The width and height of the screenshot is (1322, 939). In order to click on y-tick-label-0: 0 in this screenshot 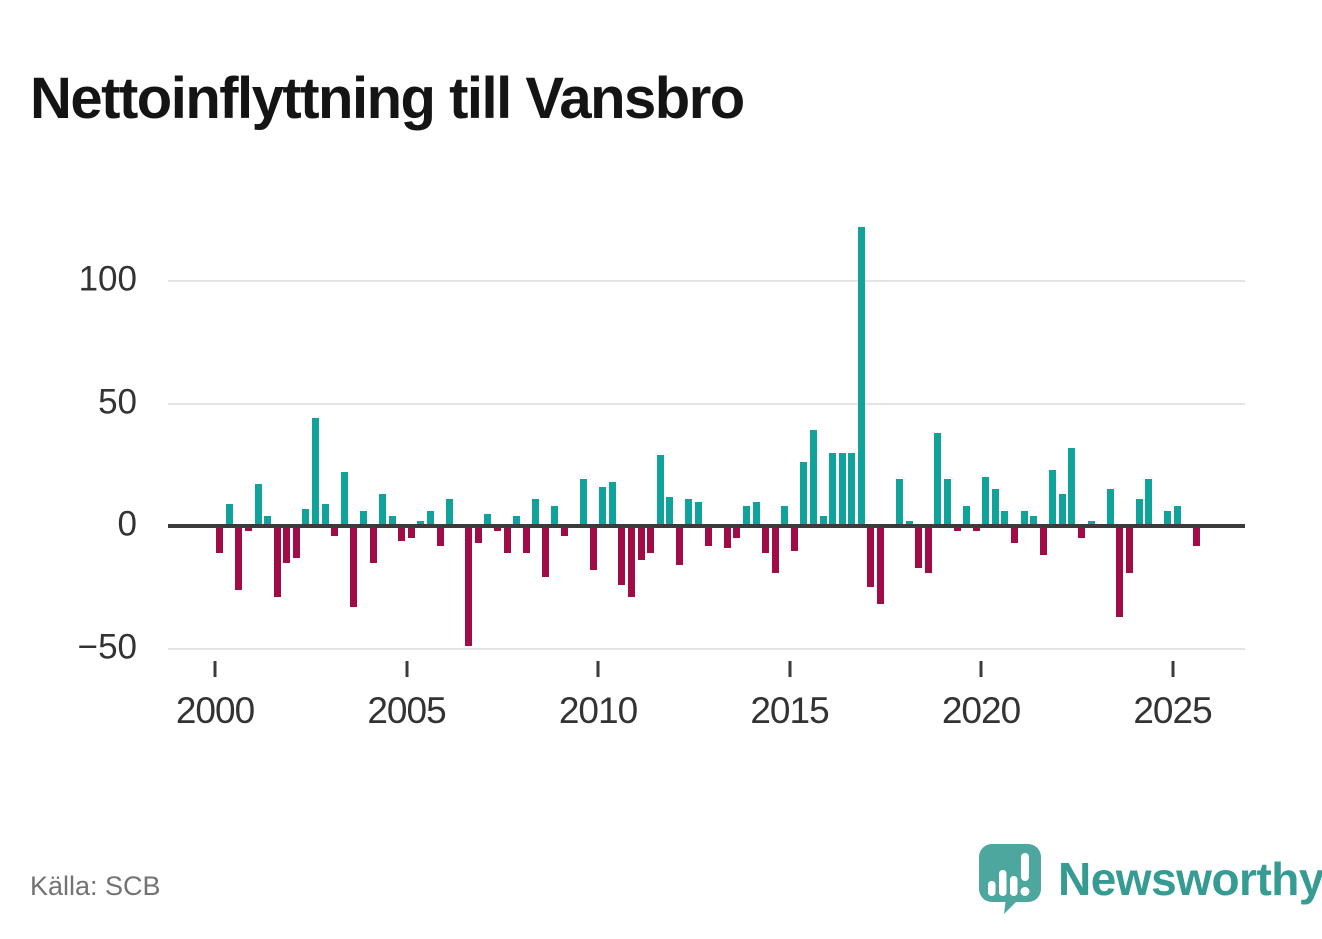, I will do `click(127, 524)`.